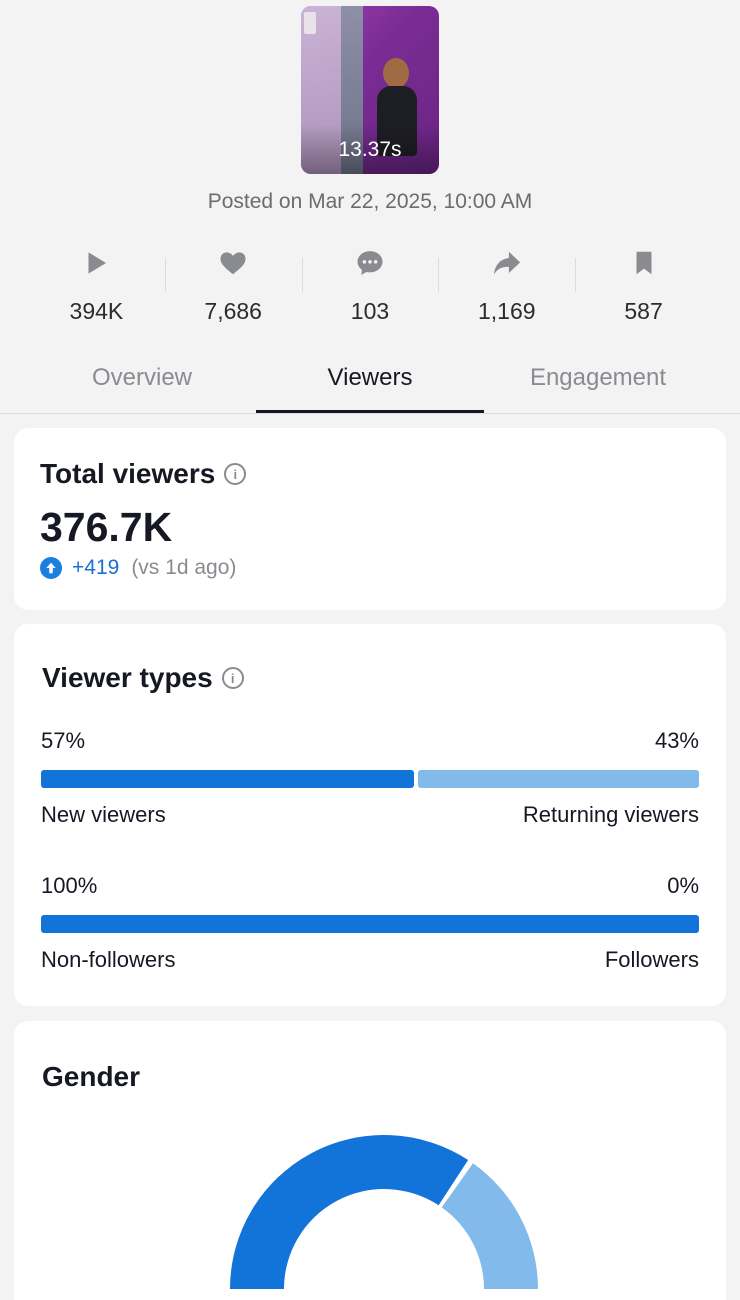 This screenshot has height=1300, width=740. Describe the element at coordinates (108, 959) in the screenshot. I see `non-followers-label: Non-followers` at that location.